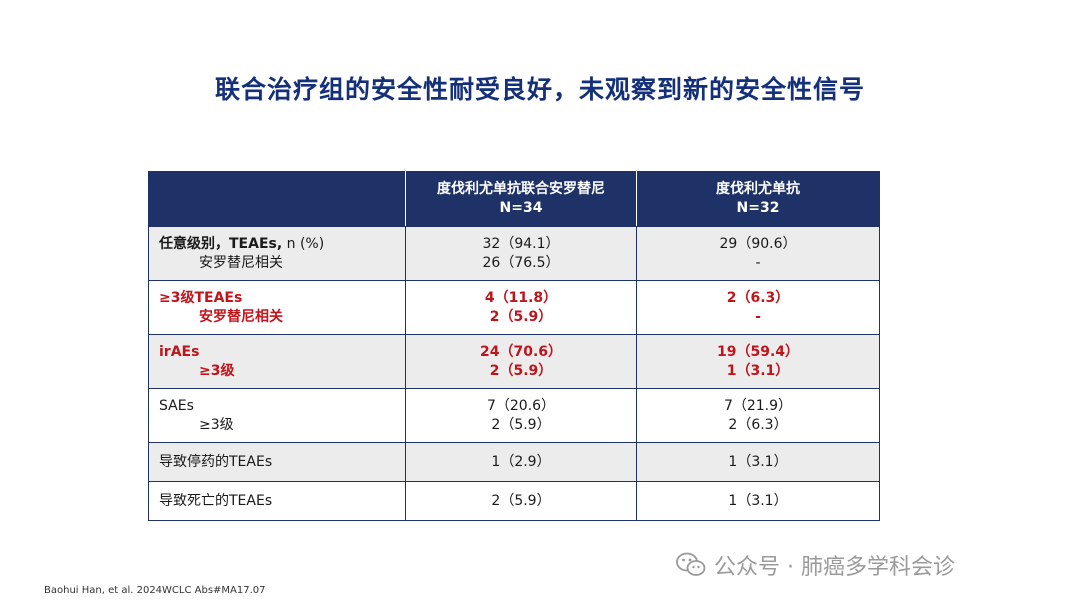 The height and width of the screenshot is (608, 1080). Describe the element at coordinates (521, 262) in the screenshot. I see `combo-sub-value: 26（76.5）` at that location.